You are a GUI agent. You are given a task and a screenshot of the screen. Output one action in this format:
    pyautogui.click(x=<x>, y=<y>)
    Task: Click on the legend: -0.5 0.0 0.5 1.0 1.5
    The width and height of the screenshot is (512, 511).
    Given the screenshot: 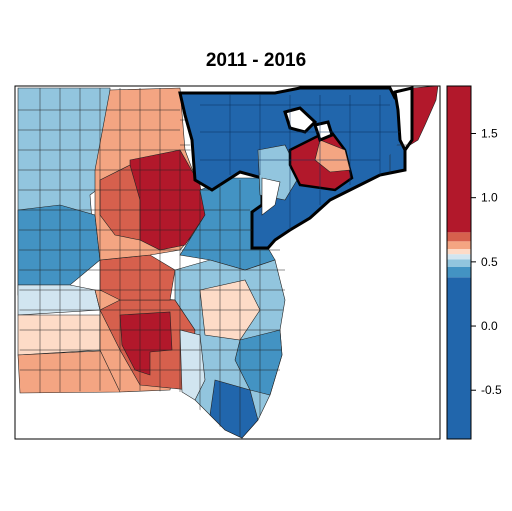 What is the action you would take?
    pyautogui.click(x=474, y=262)
    